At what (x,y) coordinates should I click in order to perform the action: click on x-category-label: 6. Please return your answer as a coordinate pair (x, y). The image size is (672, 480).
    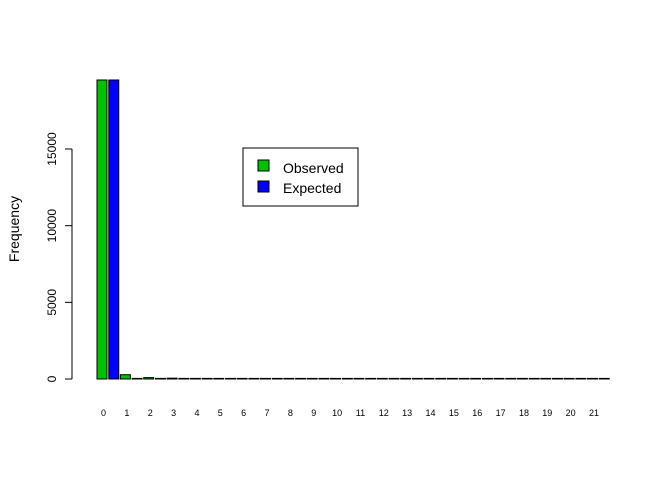
    Looking at the image, I should click on (243, 413).